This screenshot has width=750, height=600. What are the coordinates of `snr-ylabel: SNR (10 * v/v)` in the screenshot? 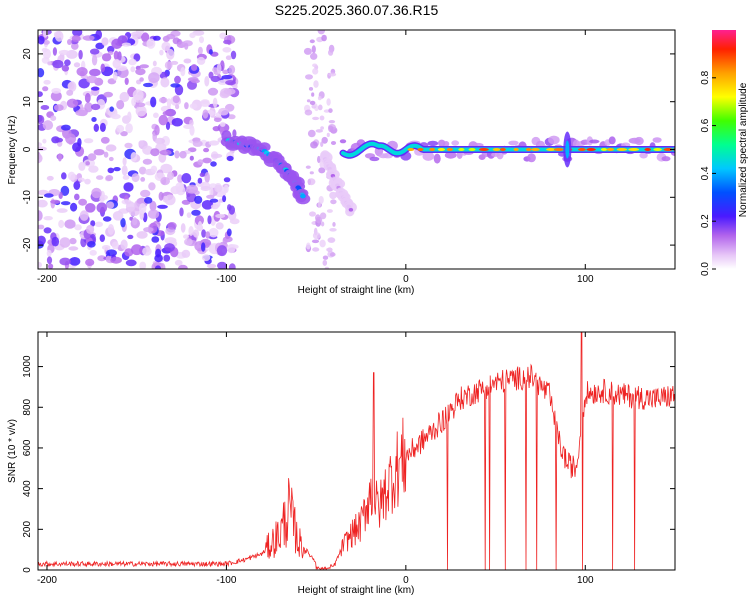 It's located at (12, 451).